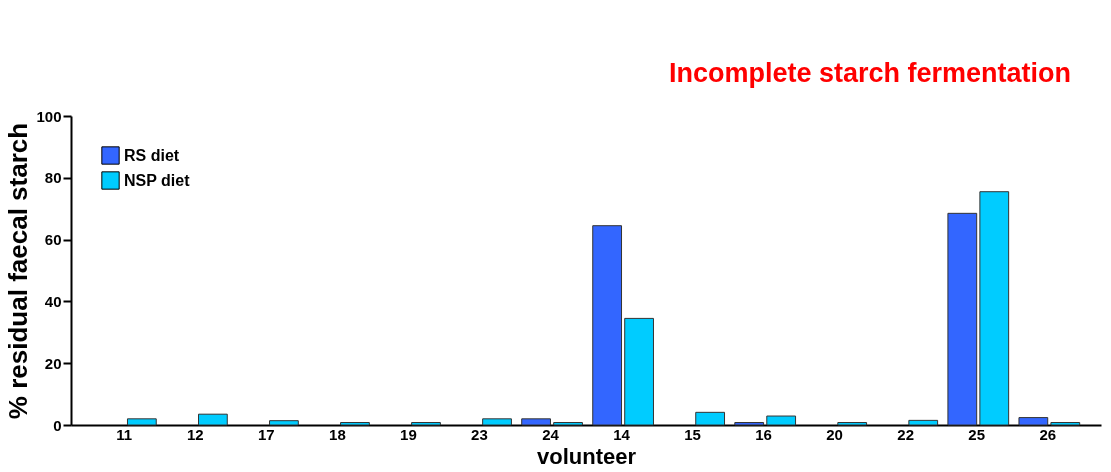 The width and height of the screenshot is (1111, 472). I want to click on x-tick-label: 20, so click(834, 434).